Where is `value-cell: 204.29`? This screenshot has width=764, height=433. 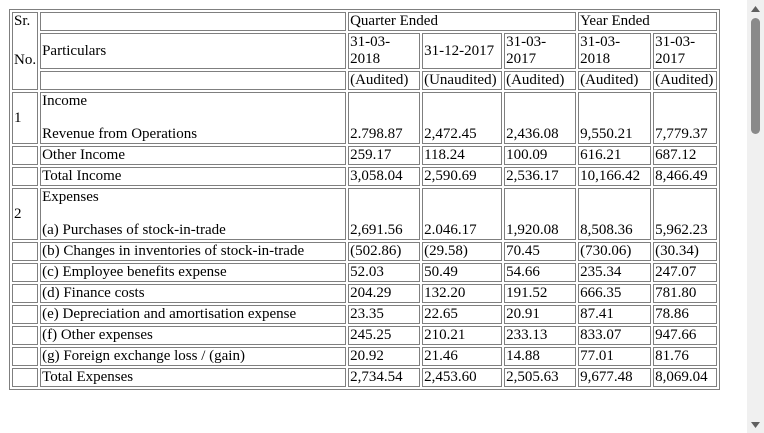 value-cell: 204.29 is located at coordinates (384, 293).